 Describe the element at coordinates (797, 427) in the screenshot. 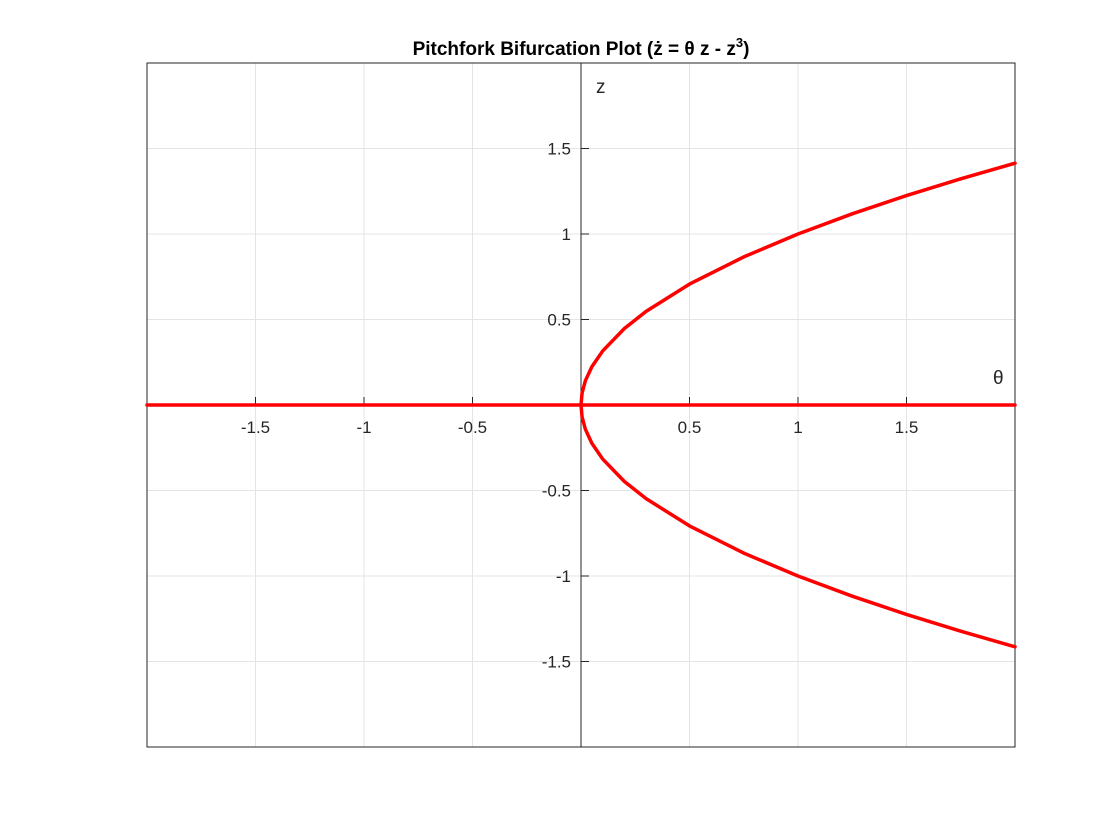

I see `x-tick-label: 1` at that location.